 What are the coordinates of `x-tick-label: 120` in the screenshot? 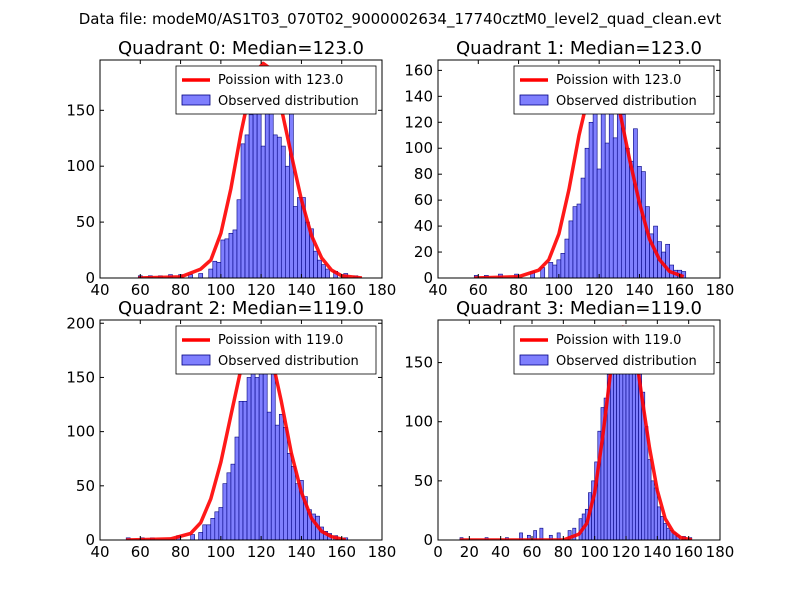 It's located at (261, 552).